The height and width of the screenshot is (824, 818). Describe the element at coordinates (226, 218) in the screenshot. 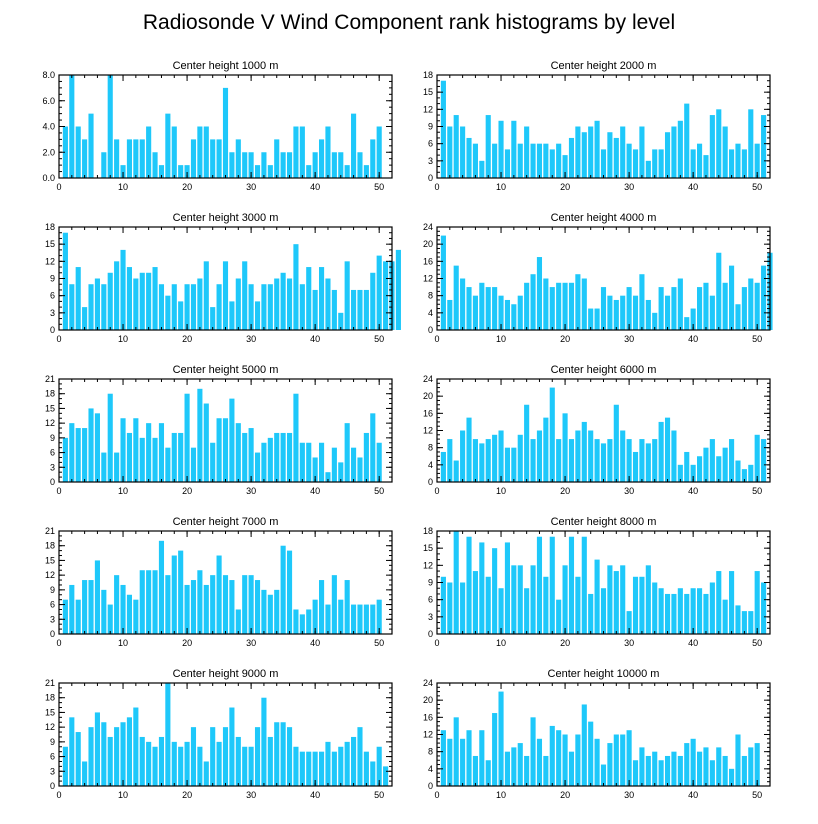

I see `panel-title: Center height 3000 m` at that location.